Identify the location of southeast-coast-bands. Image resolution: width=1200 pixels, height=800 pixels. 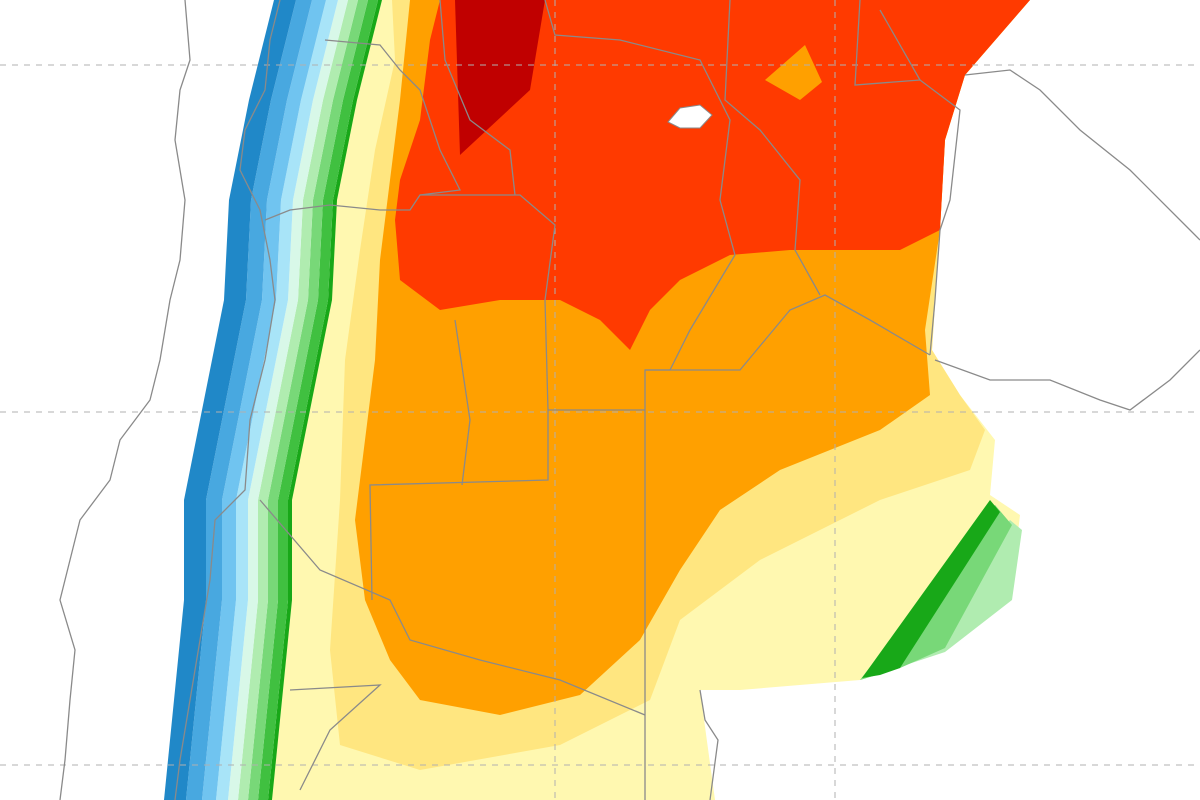
(941, 590).